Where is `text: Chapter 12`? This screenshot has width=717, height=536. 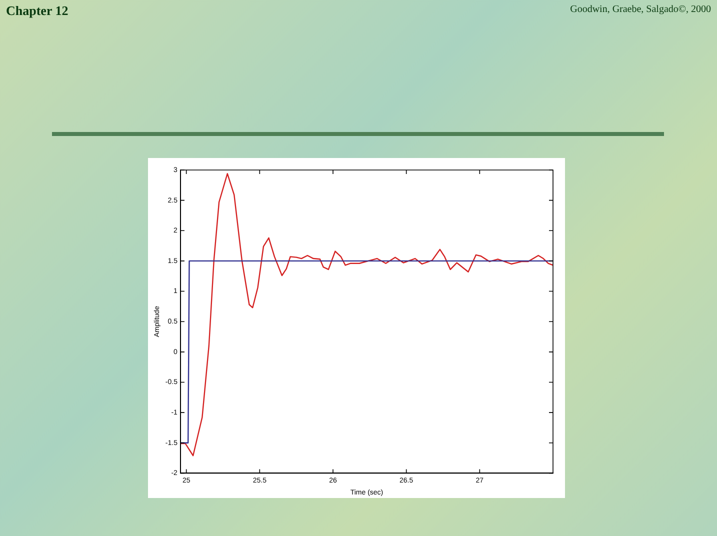
text: Chapter 12 is located at coordinates (37, 11).